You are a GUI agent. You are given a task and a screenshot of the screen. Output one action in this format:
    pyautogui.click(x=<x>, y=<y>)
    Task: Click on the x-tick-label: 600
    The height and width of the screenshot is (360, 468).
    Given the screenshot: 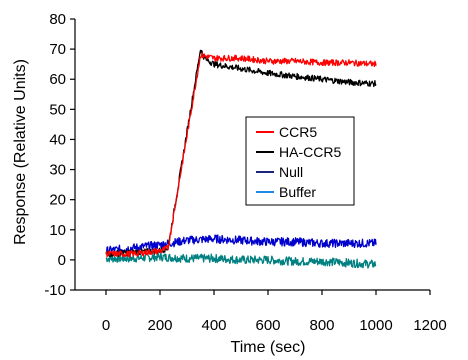 What is the action you would take?
    pyautogui.click(x=267, y=325)
    